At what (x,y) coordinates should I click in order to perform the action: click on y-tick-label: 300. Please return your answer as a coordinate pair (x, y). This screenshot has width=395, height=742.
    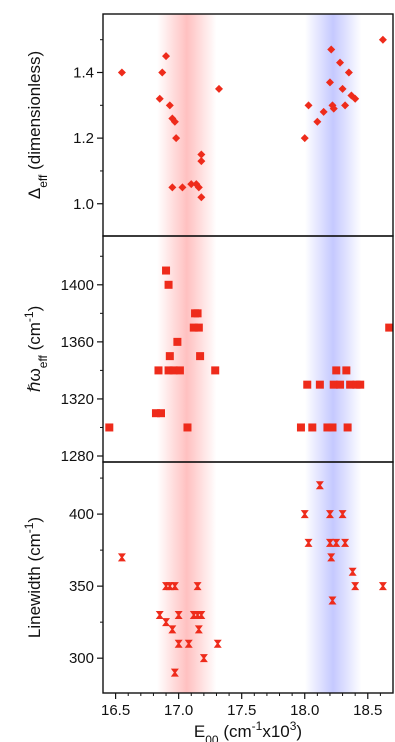
    Looking at the image, I should click on (81, 658).